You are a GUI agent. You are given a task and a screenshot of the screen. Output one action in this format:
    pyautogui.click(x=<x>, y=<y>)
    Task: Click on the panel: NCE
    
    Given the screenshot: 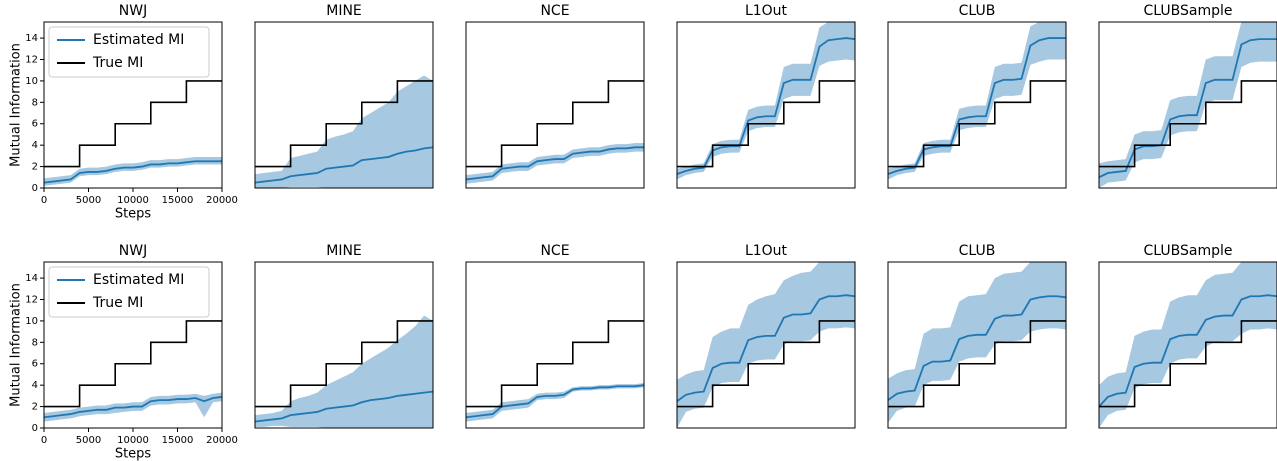 What is the action you would take?
    pyautogui.click(x=555, y=96)
    